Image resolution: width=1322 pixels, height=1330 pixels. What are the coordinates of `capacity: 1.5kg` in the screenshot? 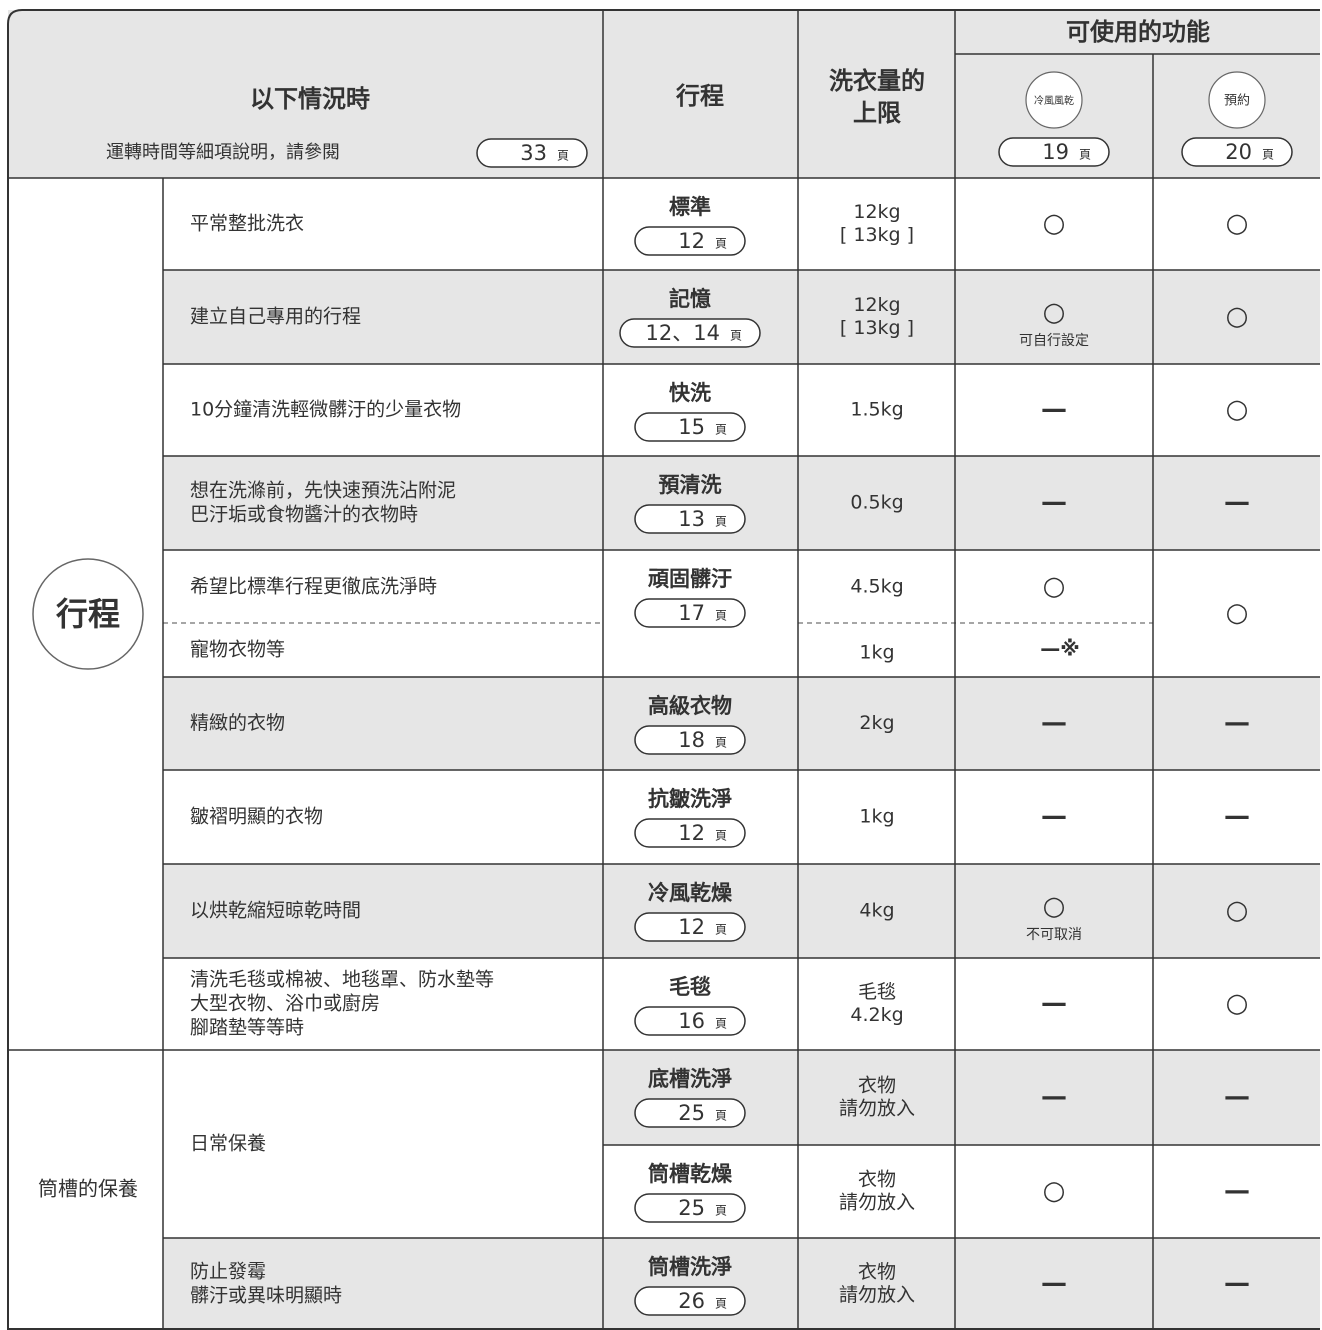 It's located at (876, 410).